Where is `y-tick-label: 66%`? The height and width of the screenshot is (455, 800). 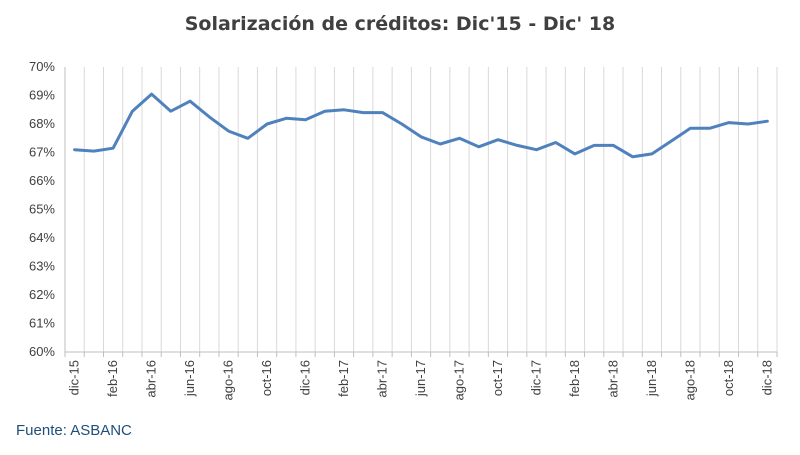 y-tick-label: 66% is located at coordinates (42, 180).